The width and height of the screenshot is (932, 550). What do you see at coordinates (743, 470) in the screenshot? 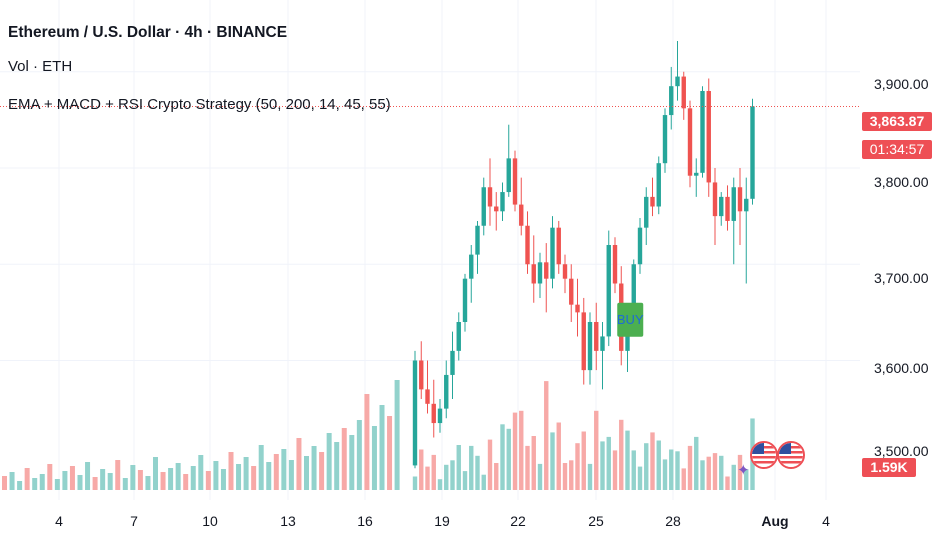
I see `sparkle-icon: ✦` at bounding box center [743, 470].